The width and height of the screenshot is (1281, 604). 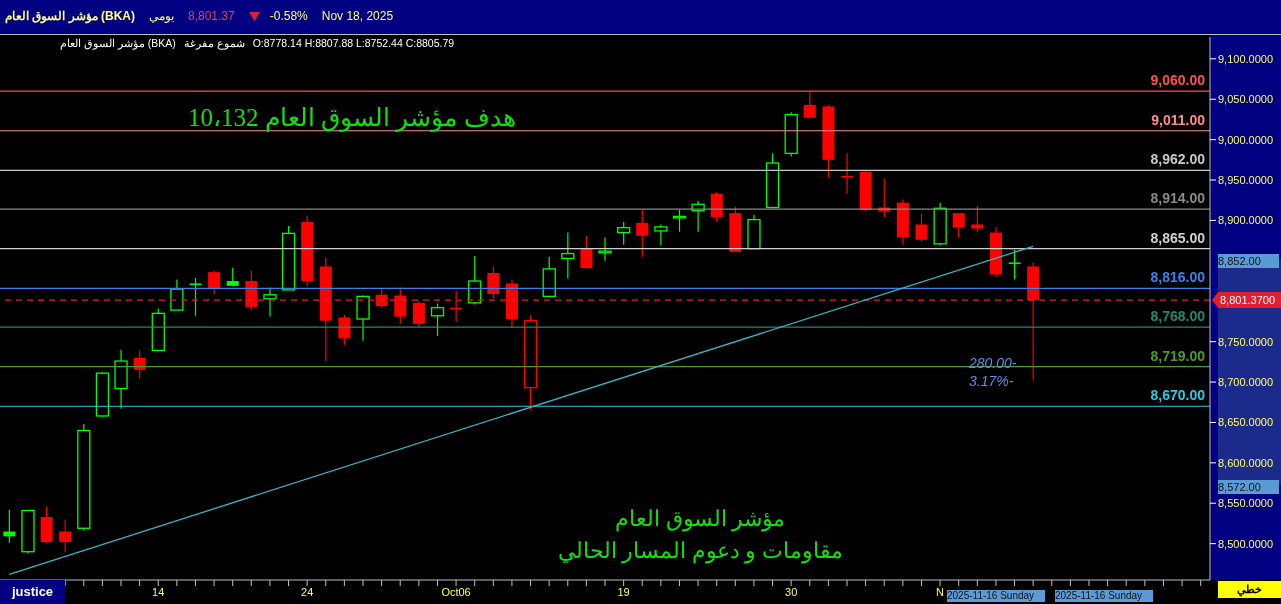 I want to click on ref-line-label: 8,719.00, so click(x=1178, y=355).